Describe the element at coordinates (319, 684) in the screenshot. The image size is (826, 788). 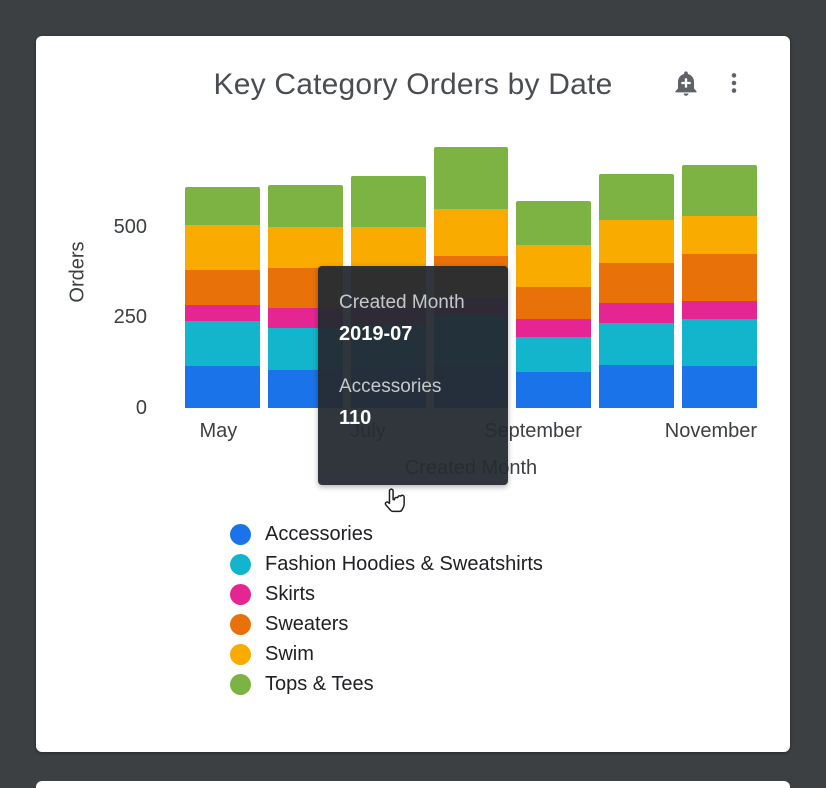
I see `legend-label: Tops & Tees` at that location.